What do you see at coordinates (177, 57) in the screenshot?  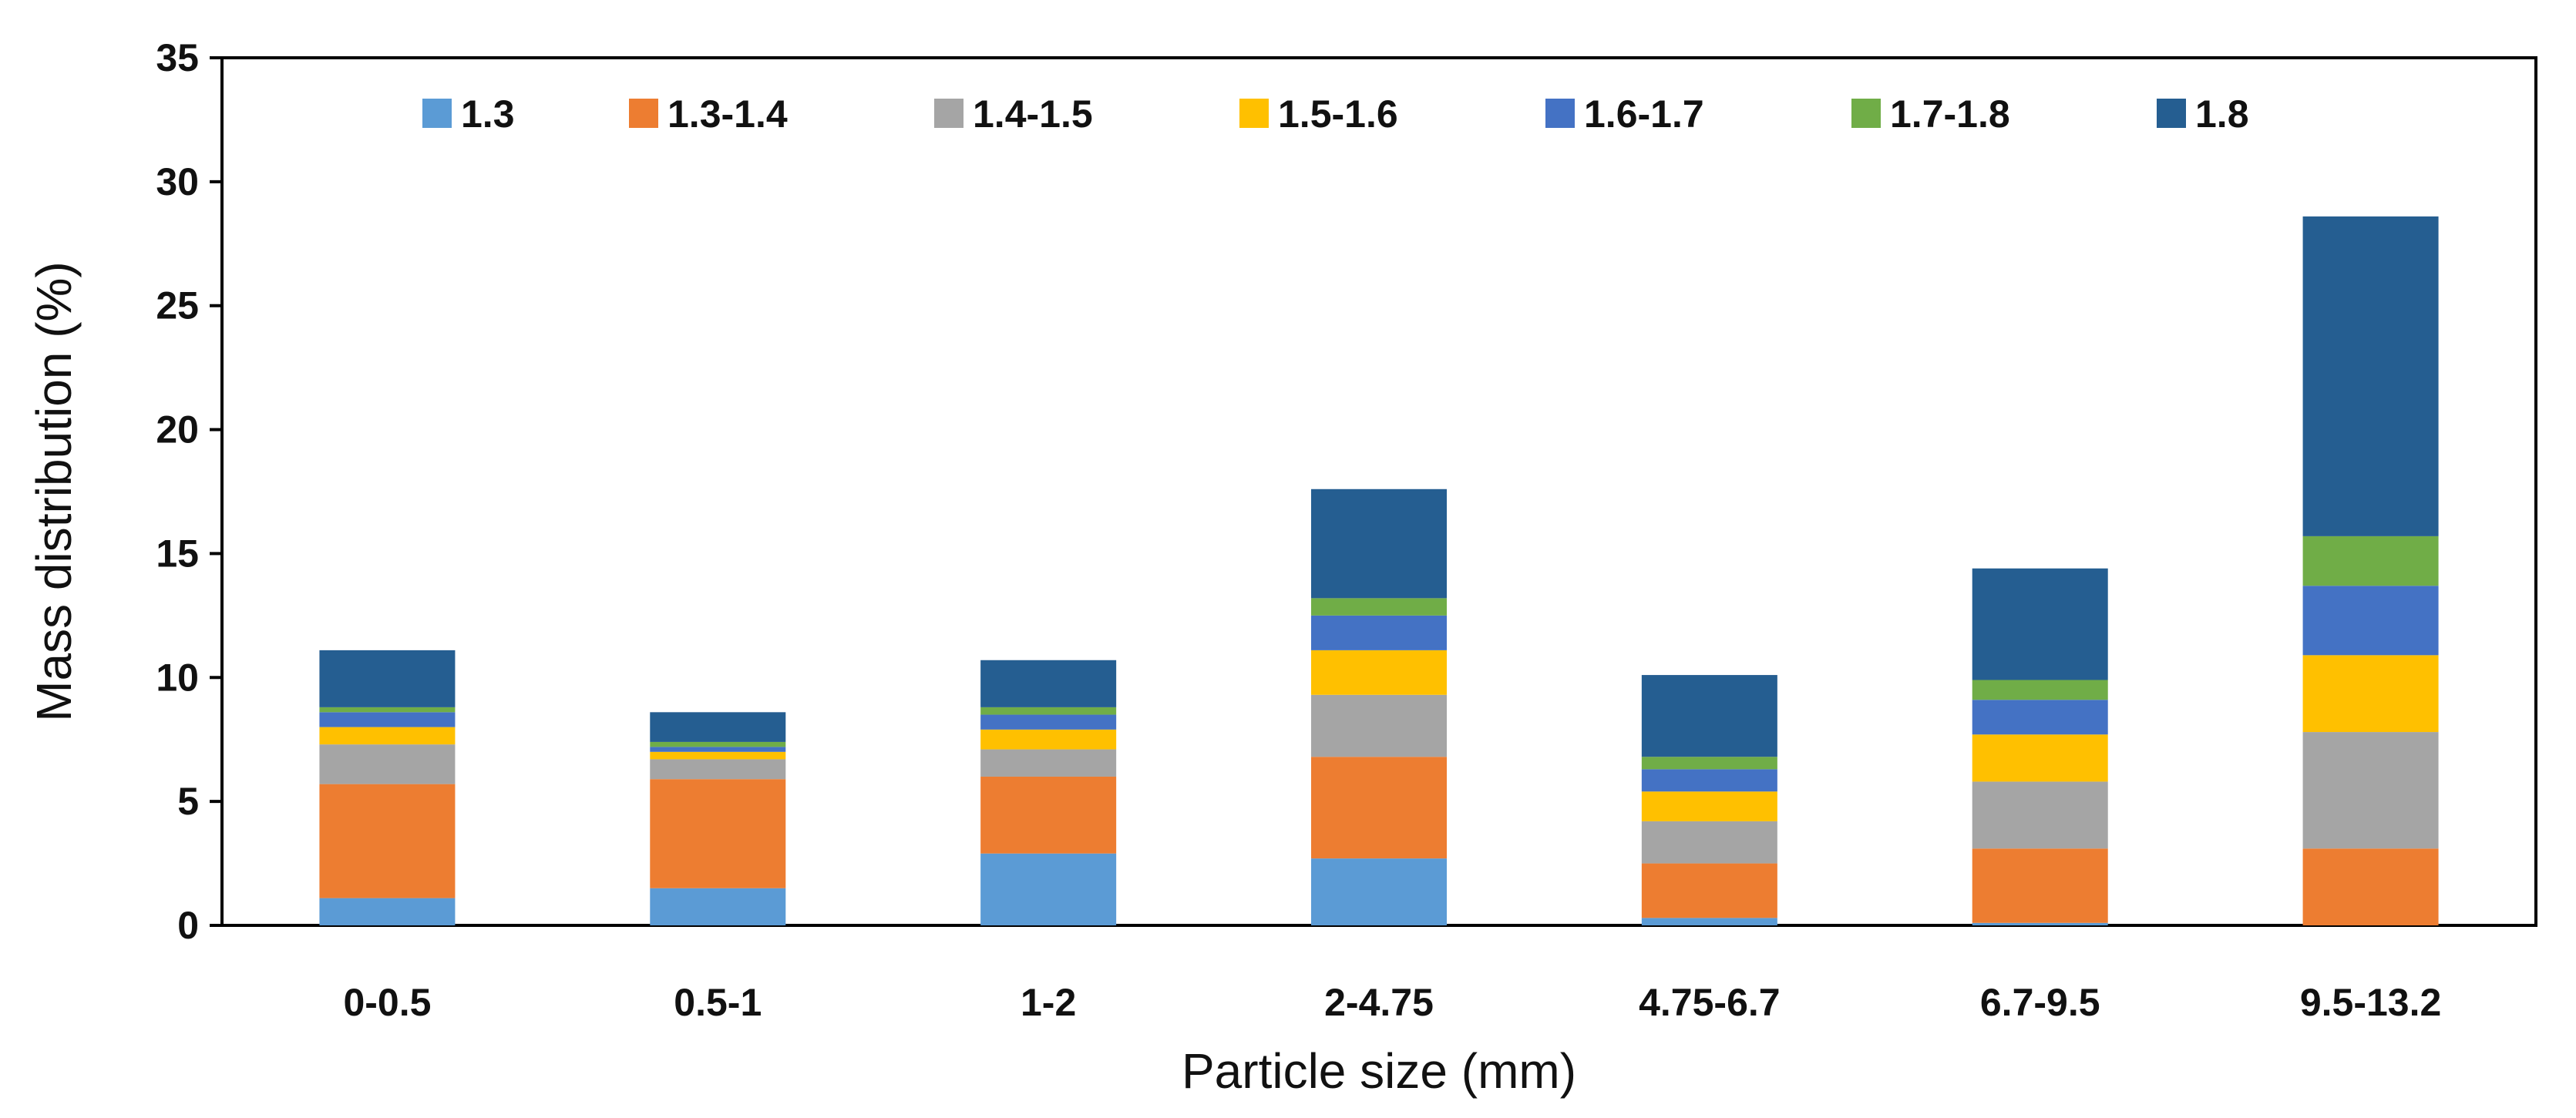 I see `y-tick-label: 35` at bounding box center [177, 57].